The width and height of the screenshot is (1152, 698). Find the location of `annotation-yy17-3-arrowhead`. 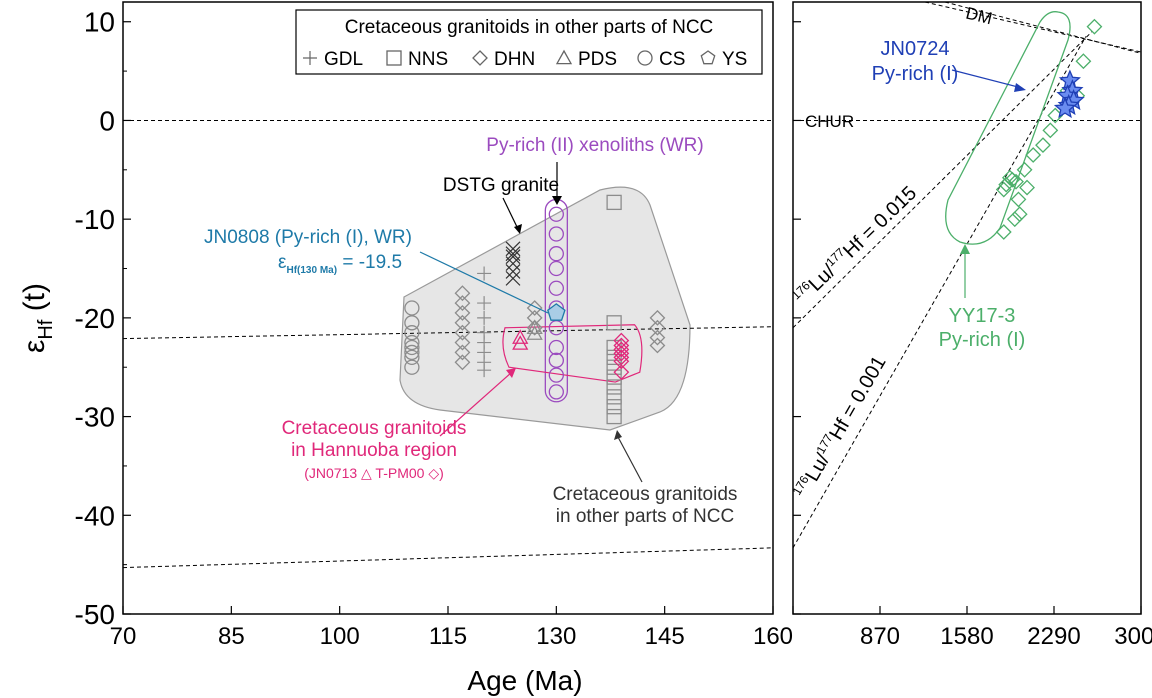

annotation-yy17-3-arrowhead is located at coordinates (965, 249).